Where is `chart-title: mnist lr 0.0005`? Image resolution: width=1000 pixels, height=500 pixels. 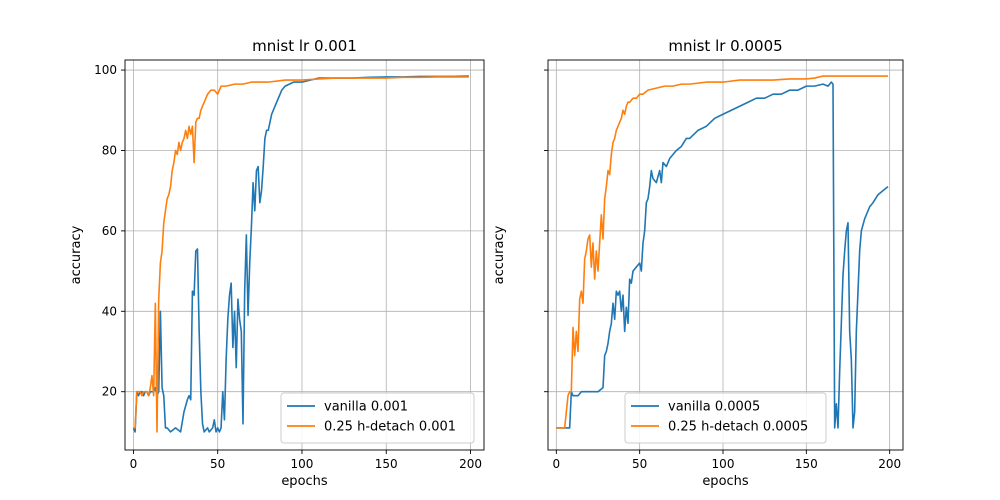
chart-title: mnist lr 0.0005 is located at coordinates (725, 46).